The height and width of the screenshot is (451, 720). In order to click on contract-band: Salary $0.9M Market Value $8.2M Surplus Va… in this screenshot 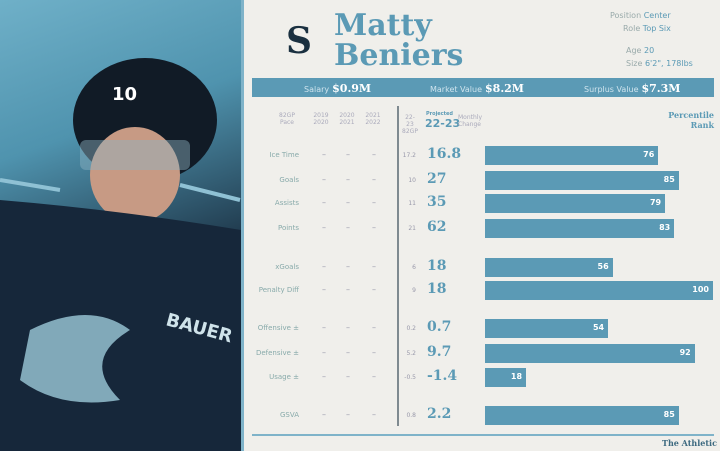, I will do `click(483, 87)`.